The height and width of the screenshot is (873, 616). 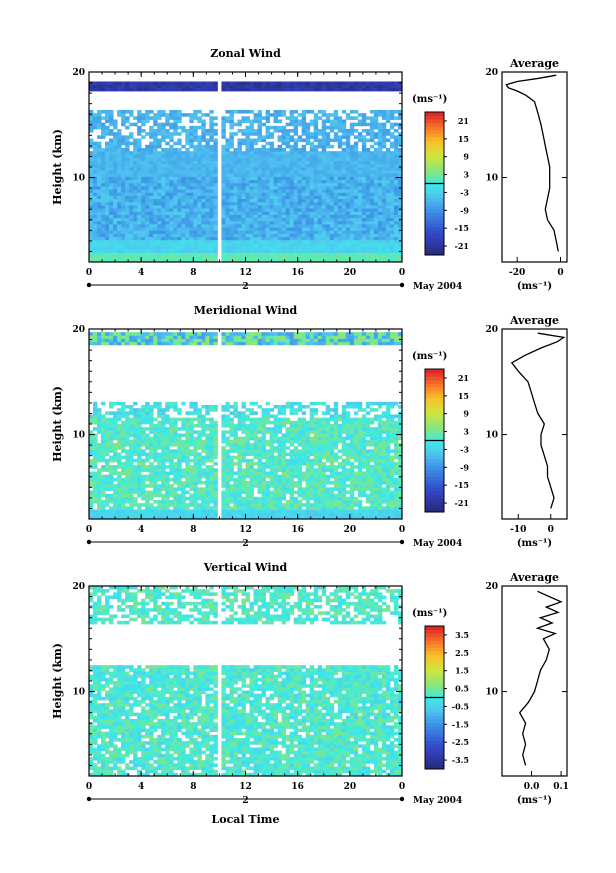 I want to click on profile-line, so click(x=532, y=163).